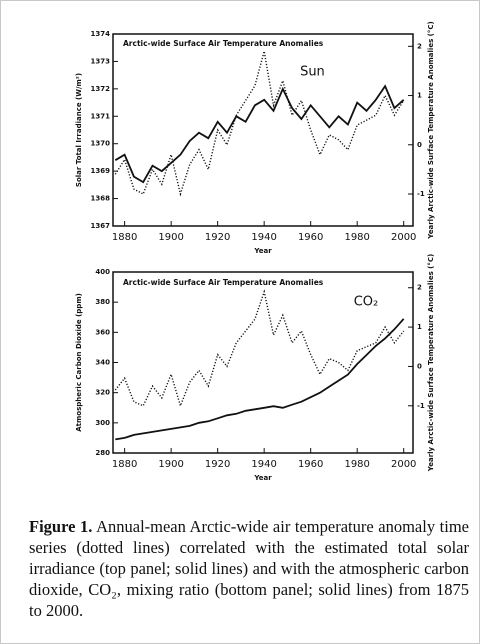 This screenshot has height=644, width=480. I want to click on y-tick-label: 380, so click(102, 302).